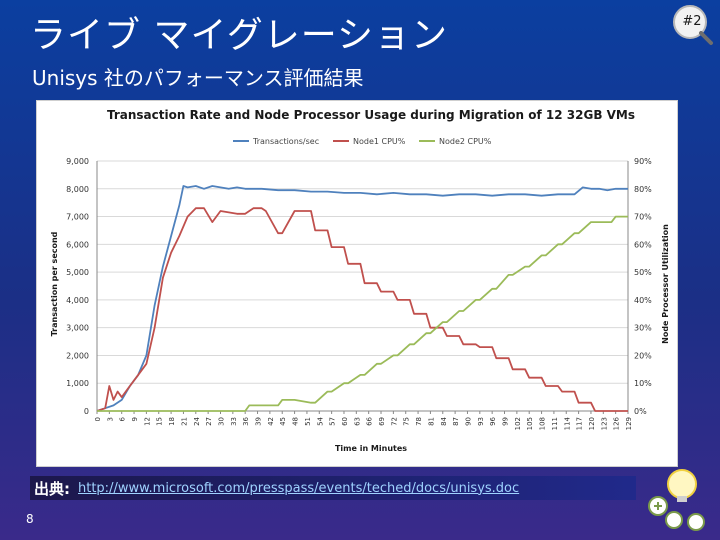  I want to click on x-tick-label: 9, so click(135, 419).